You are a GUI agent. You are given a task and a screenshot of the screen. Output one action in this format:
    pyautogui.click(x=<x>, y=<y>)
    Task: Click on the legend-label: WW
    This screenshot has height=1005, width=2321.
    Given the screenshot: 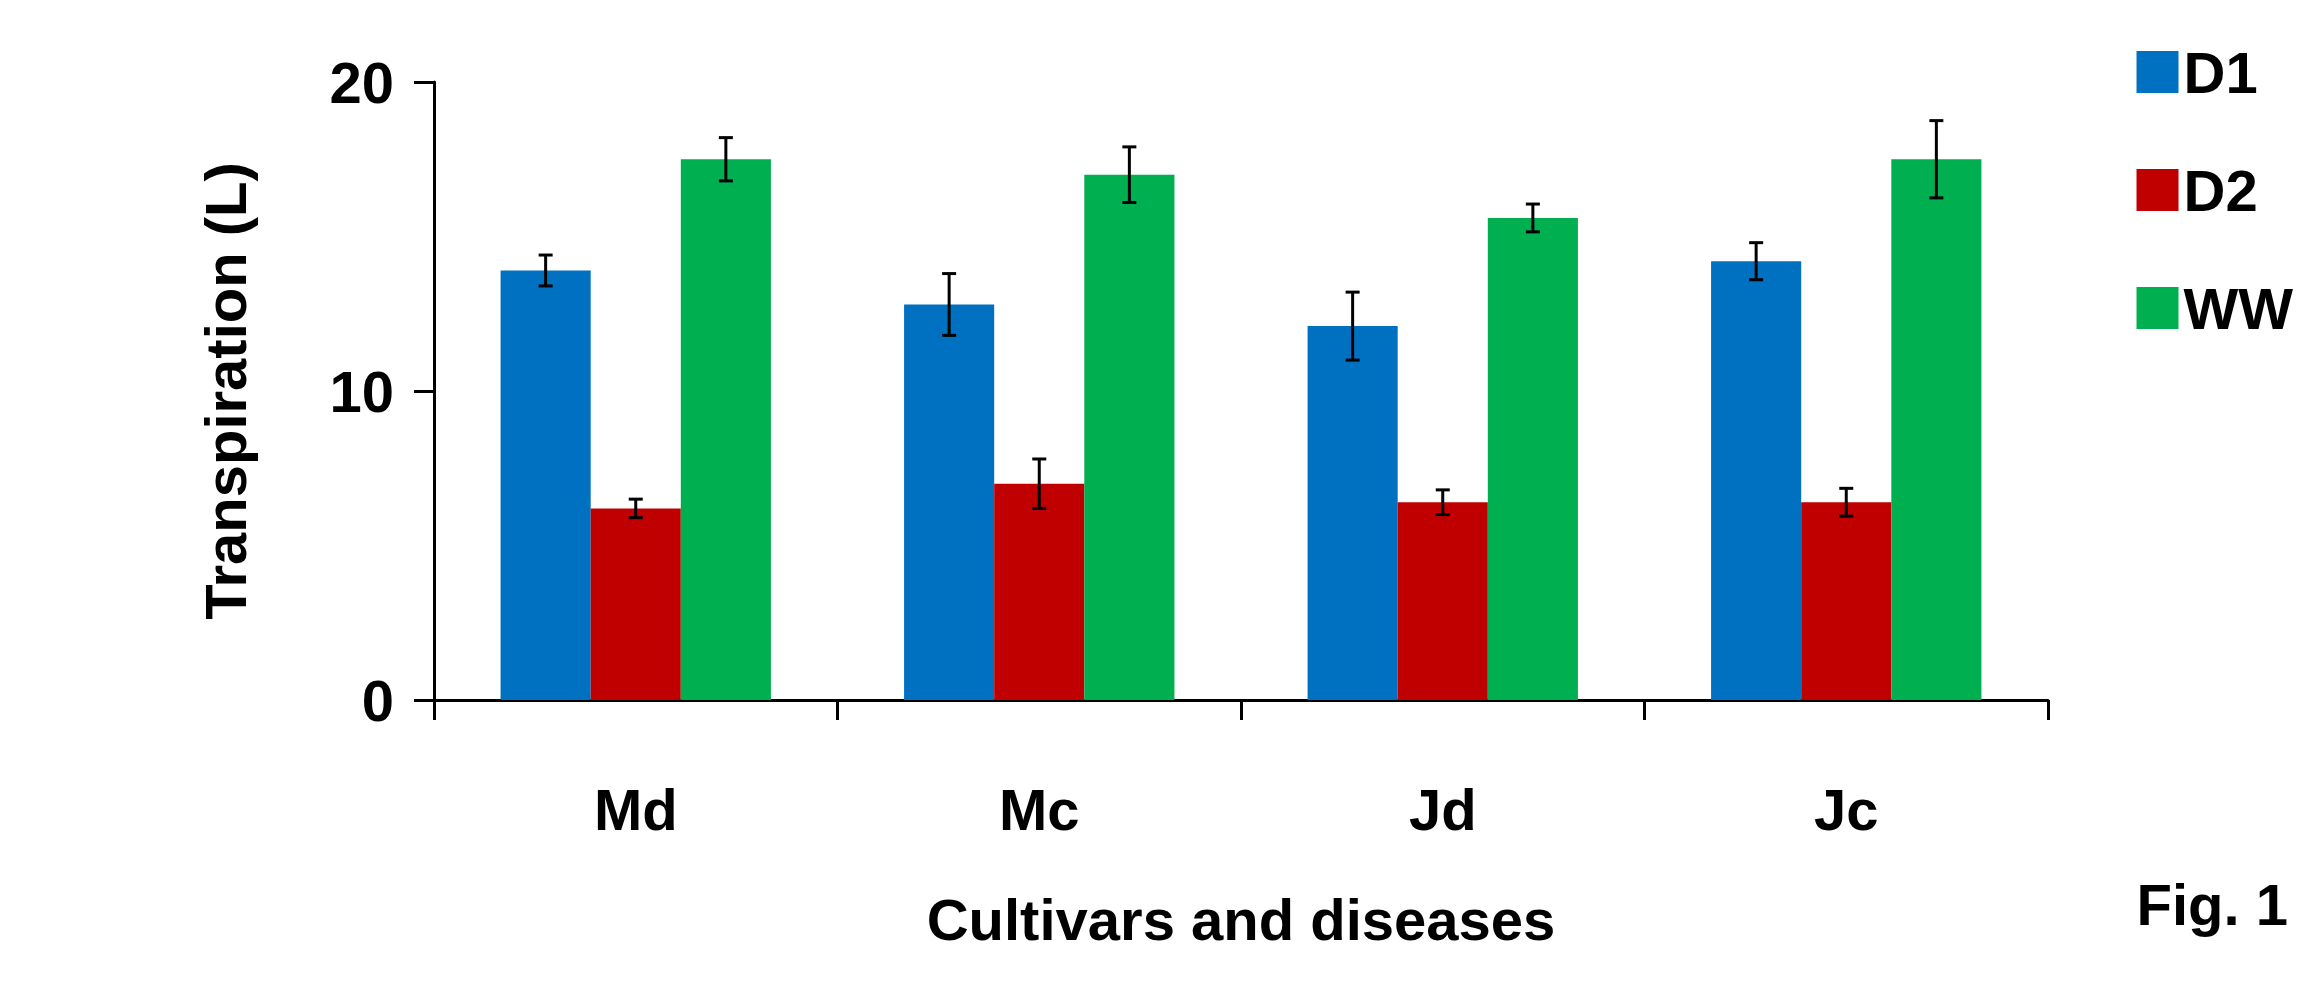 What is the action you would take?
    pyautogui.click(x=2238, y=308)
    